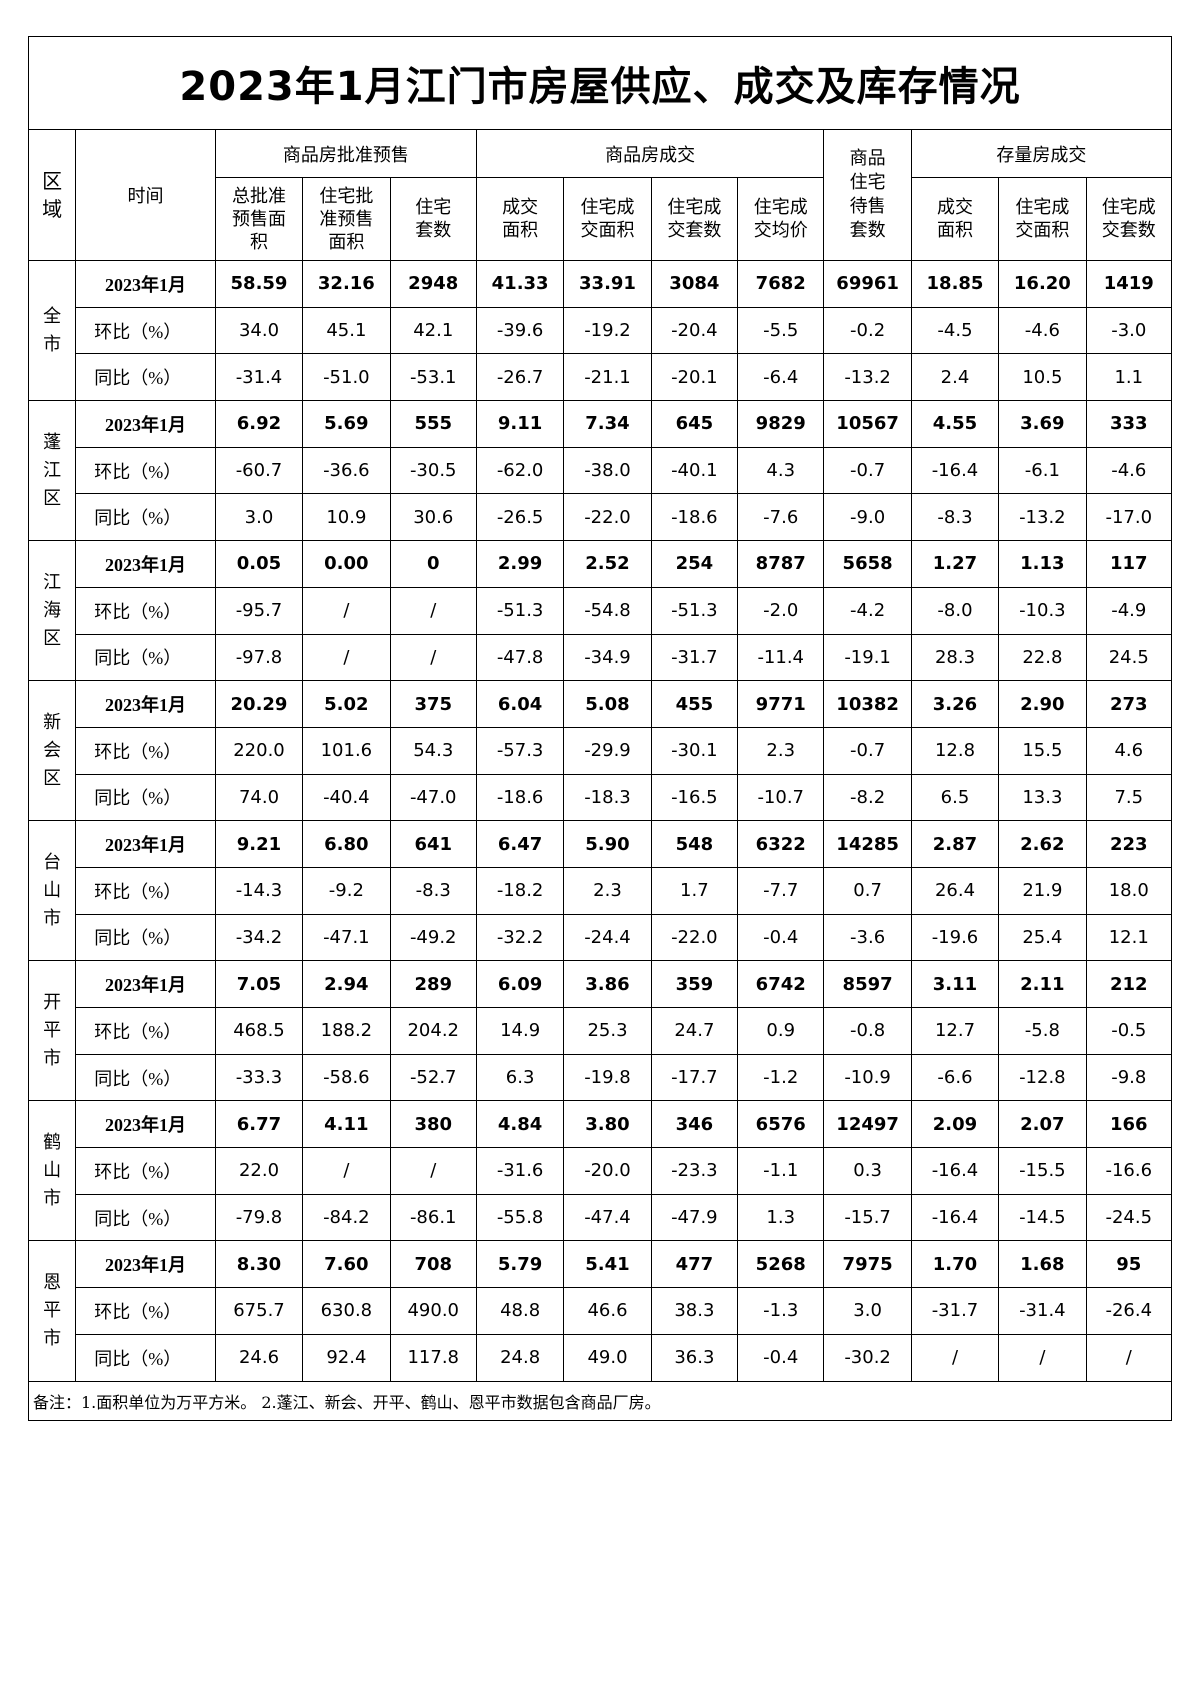 This screenshot has width=1200, height=1696. I want to click on table-cell: 42.1, so click(433, 330).